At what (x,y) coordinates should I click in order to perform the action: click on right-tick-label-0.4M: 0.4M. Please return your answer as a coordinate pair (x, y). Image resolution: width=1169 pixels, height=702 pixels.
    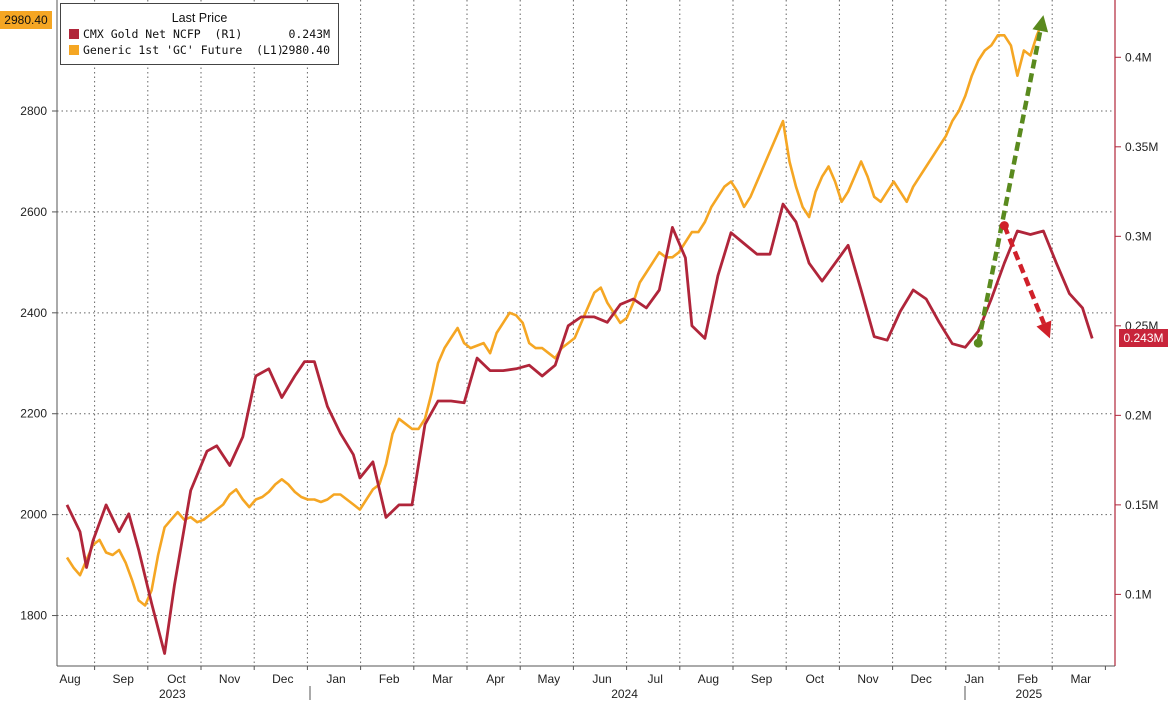
    Looking at the image, I should click on (1138, 57).